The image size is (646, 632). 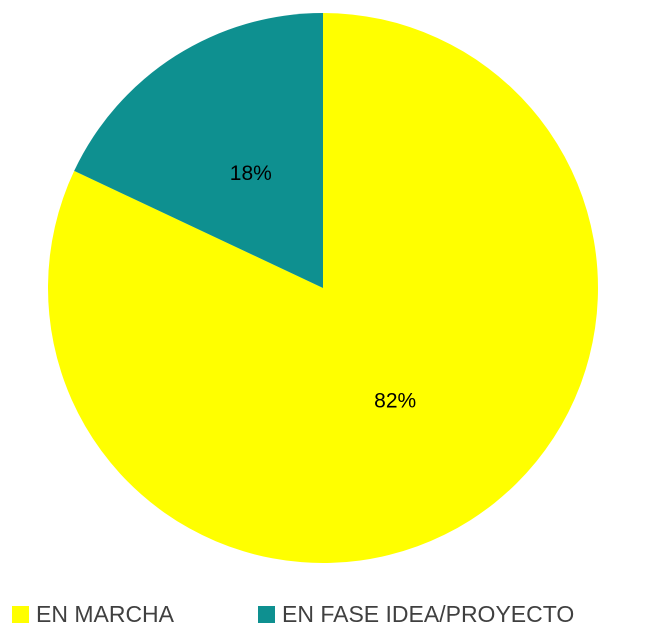 I want to click on legend-label: EN FASE IDEA/PROYECTO, so click(x=428, y=614).